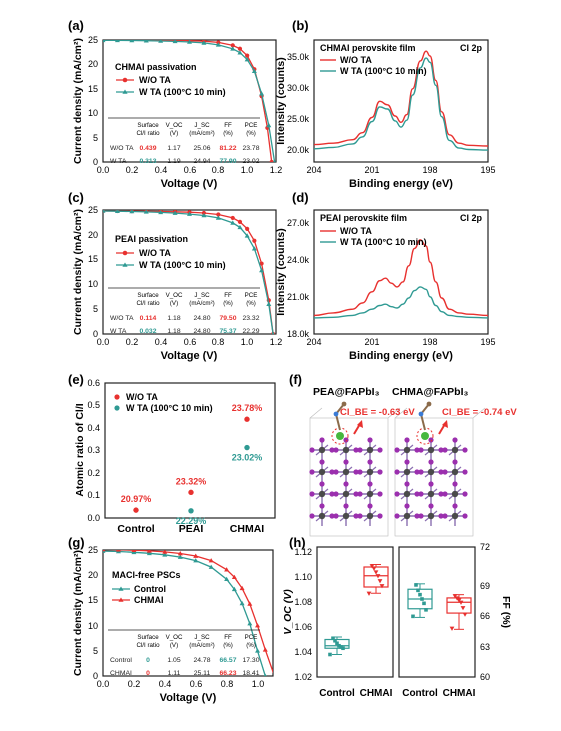 Image resolution: width=561 pixels, height=731 pixels. I want to click on table-cell: 0.114, so click(148, 318).